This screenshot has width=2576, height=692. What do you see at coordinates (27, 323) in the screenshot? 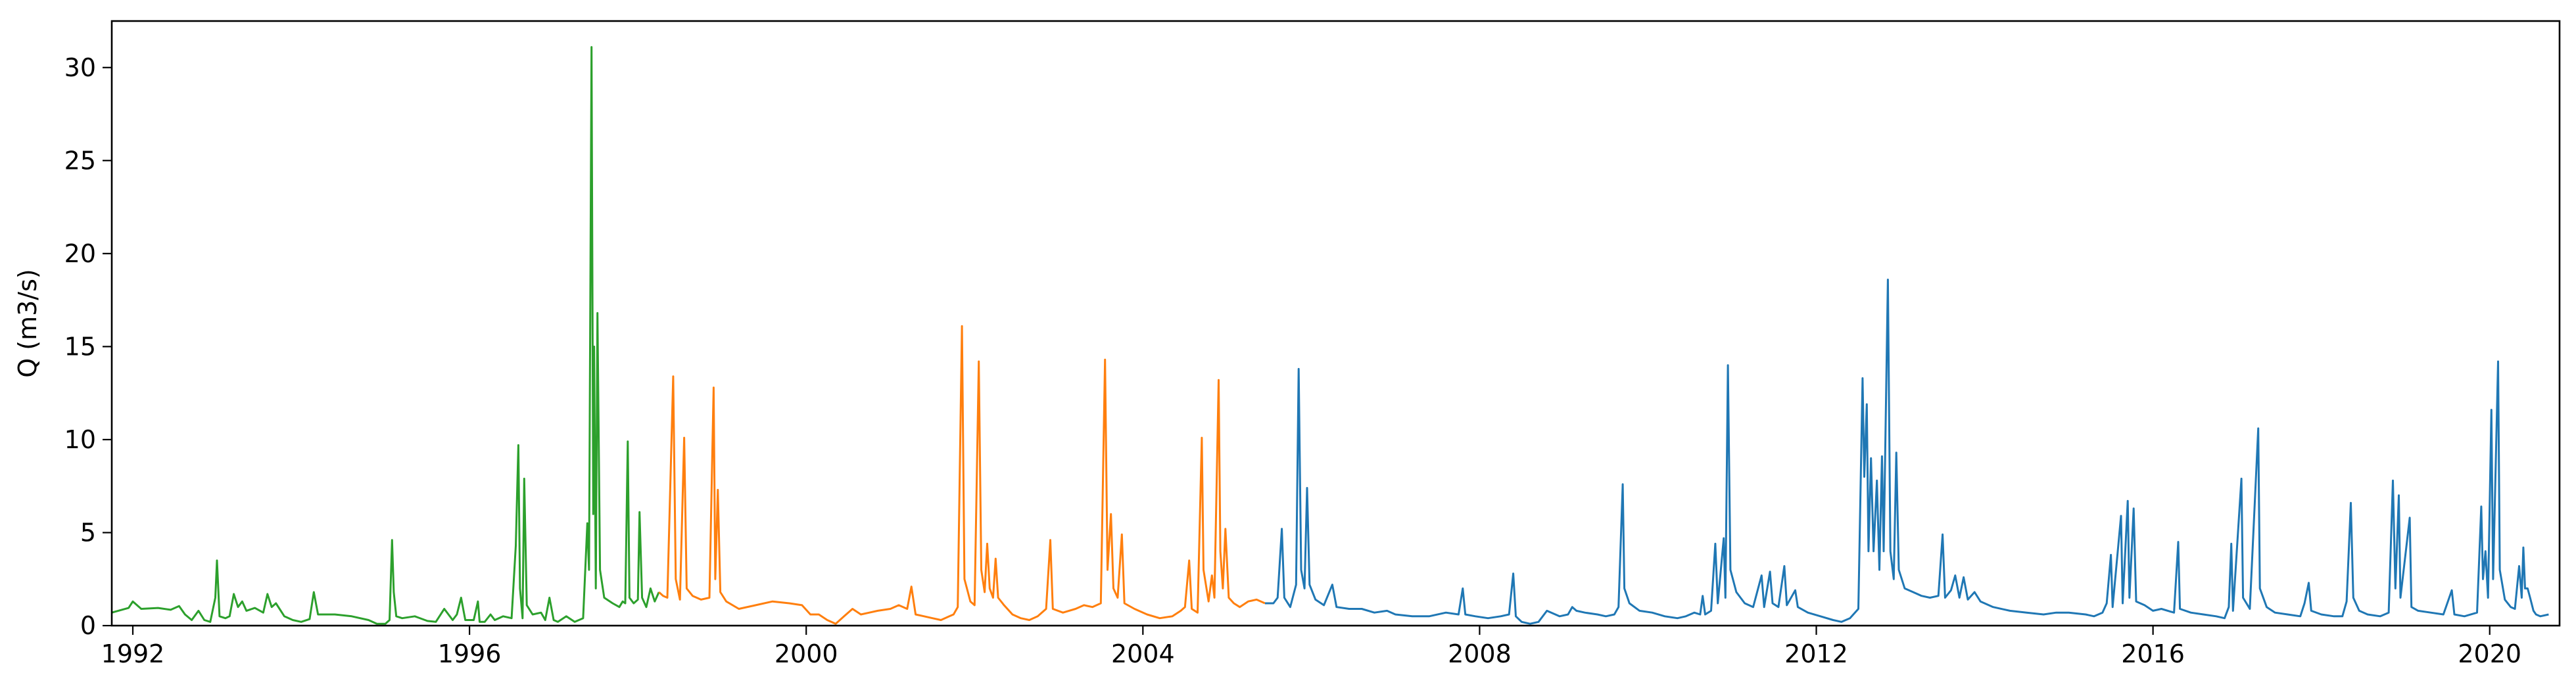
I see `y-axis-label: Q (m3/s)` at bounding box center [27, 323].